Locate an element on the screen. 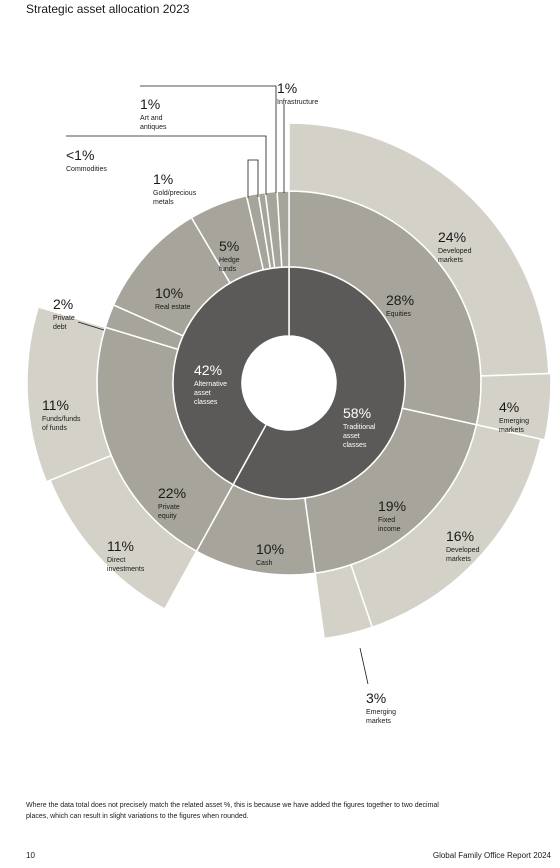  value-pe_direct: 11% is located at coordinates (120, 546).